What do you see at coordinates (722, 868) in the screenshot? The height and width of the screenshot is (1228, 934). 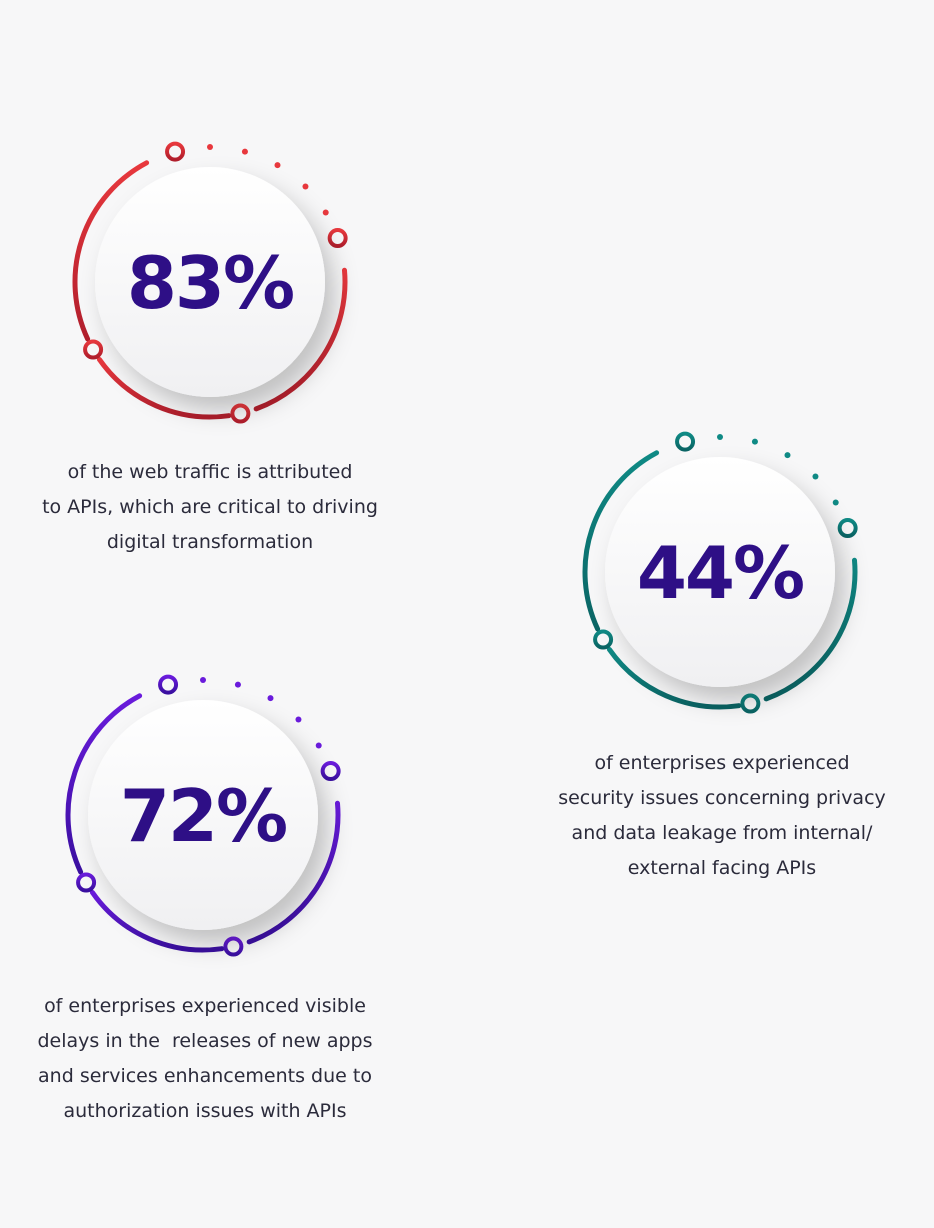 I see `stat-caption: external facing APIs` at bounding box center [722, 868].